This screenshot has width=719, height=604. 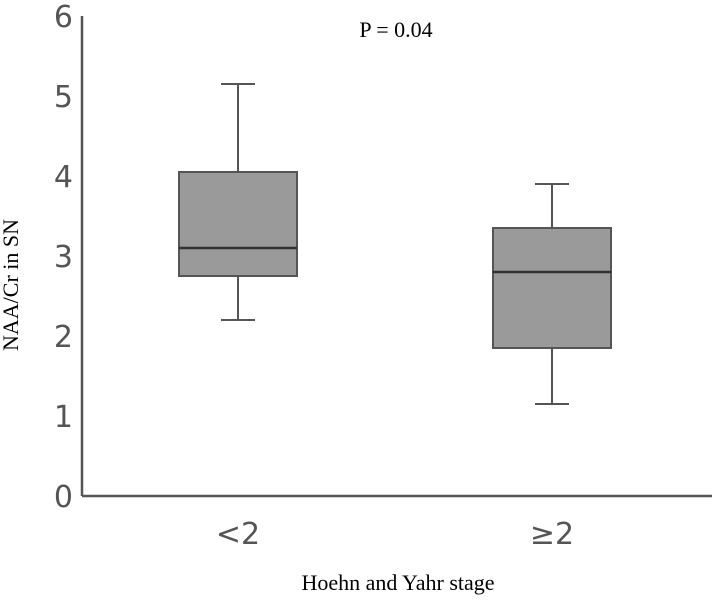 What do you see at coordinates (63, 497) in the screenshot?
I see `y-tick-label: 0` at bounding box center [63, 497].